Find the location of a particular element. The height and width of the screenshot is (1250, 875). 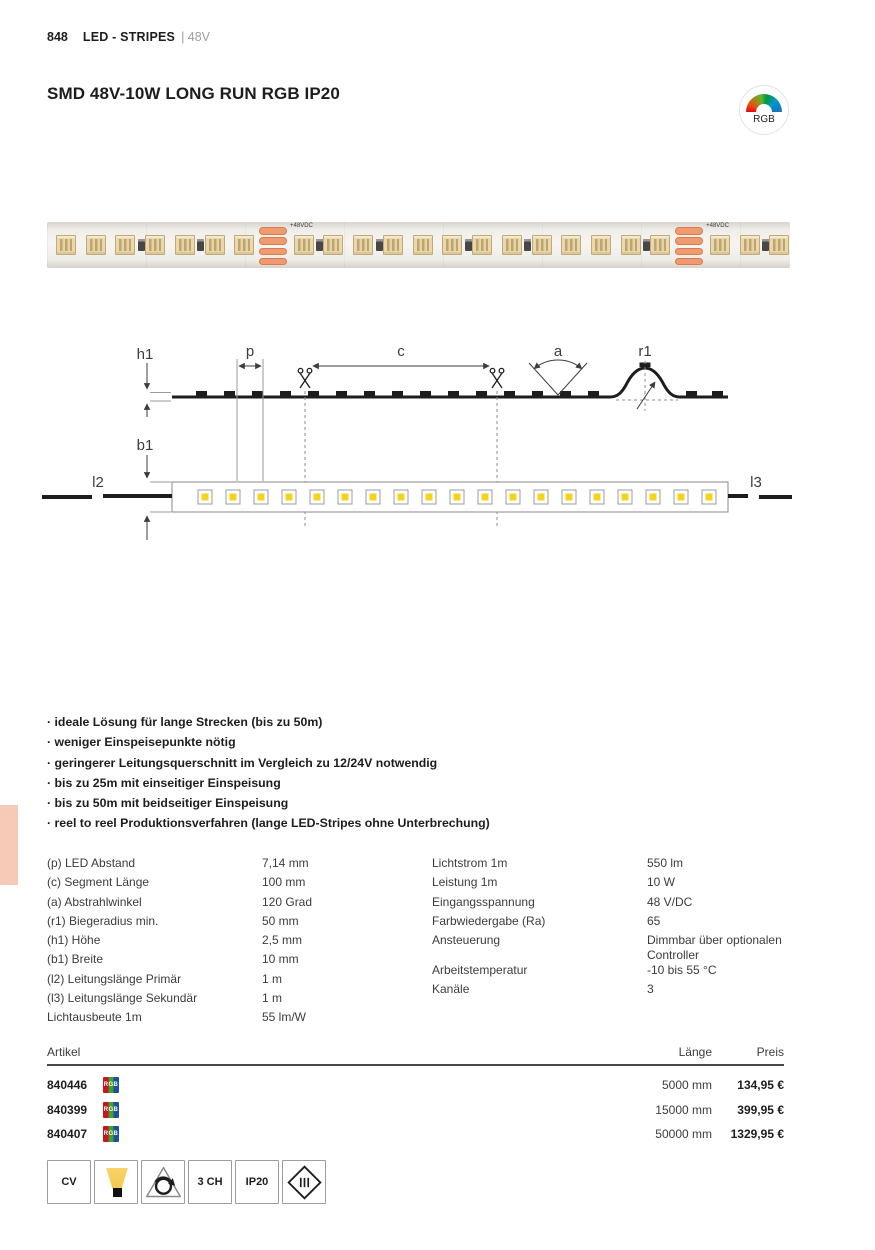

article-price: 399,95 € is located at coordinates (760, 1109).